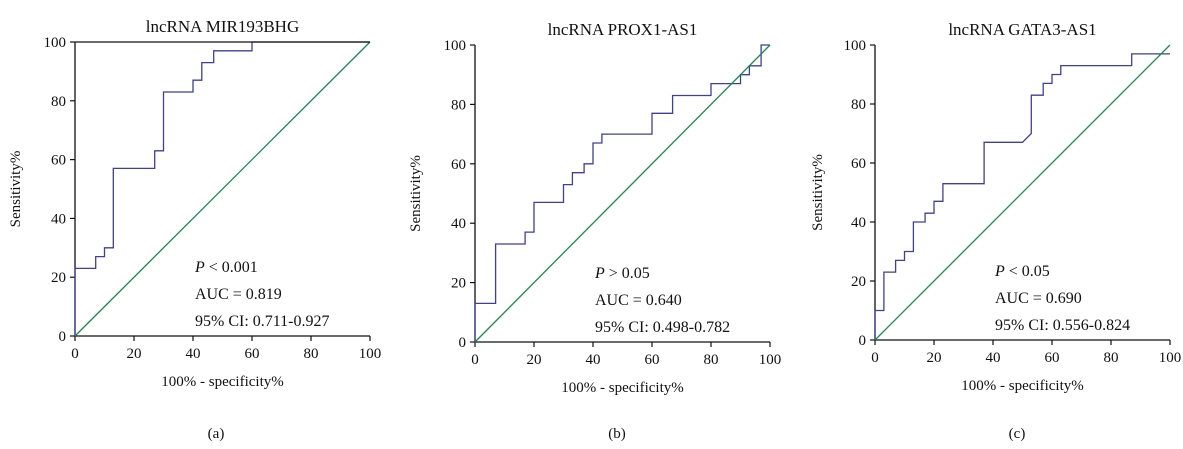 The image size is (1183, 449). I want to click on p-value-annotation: P < 0.05, so click(1022, 271).